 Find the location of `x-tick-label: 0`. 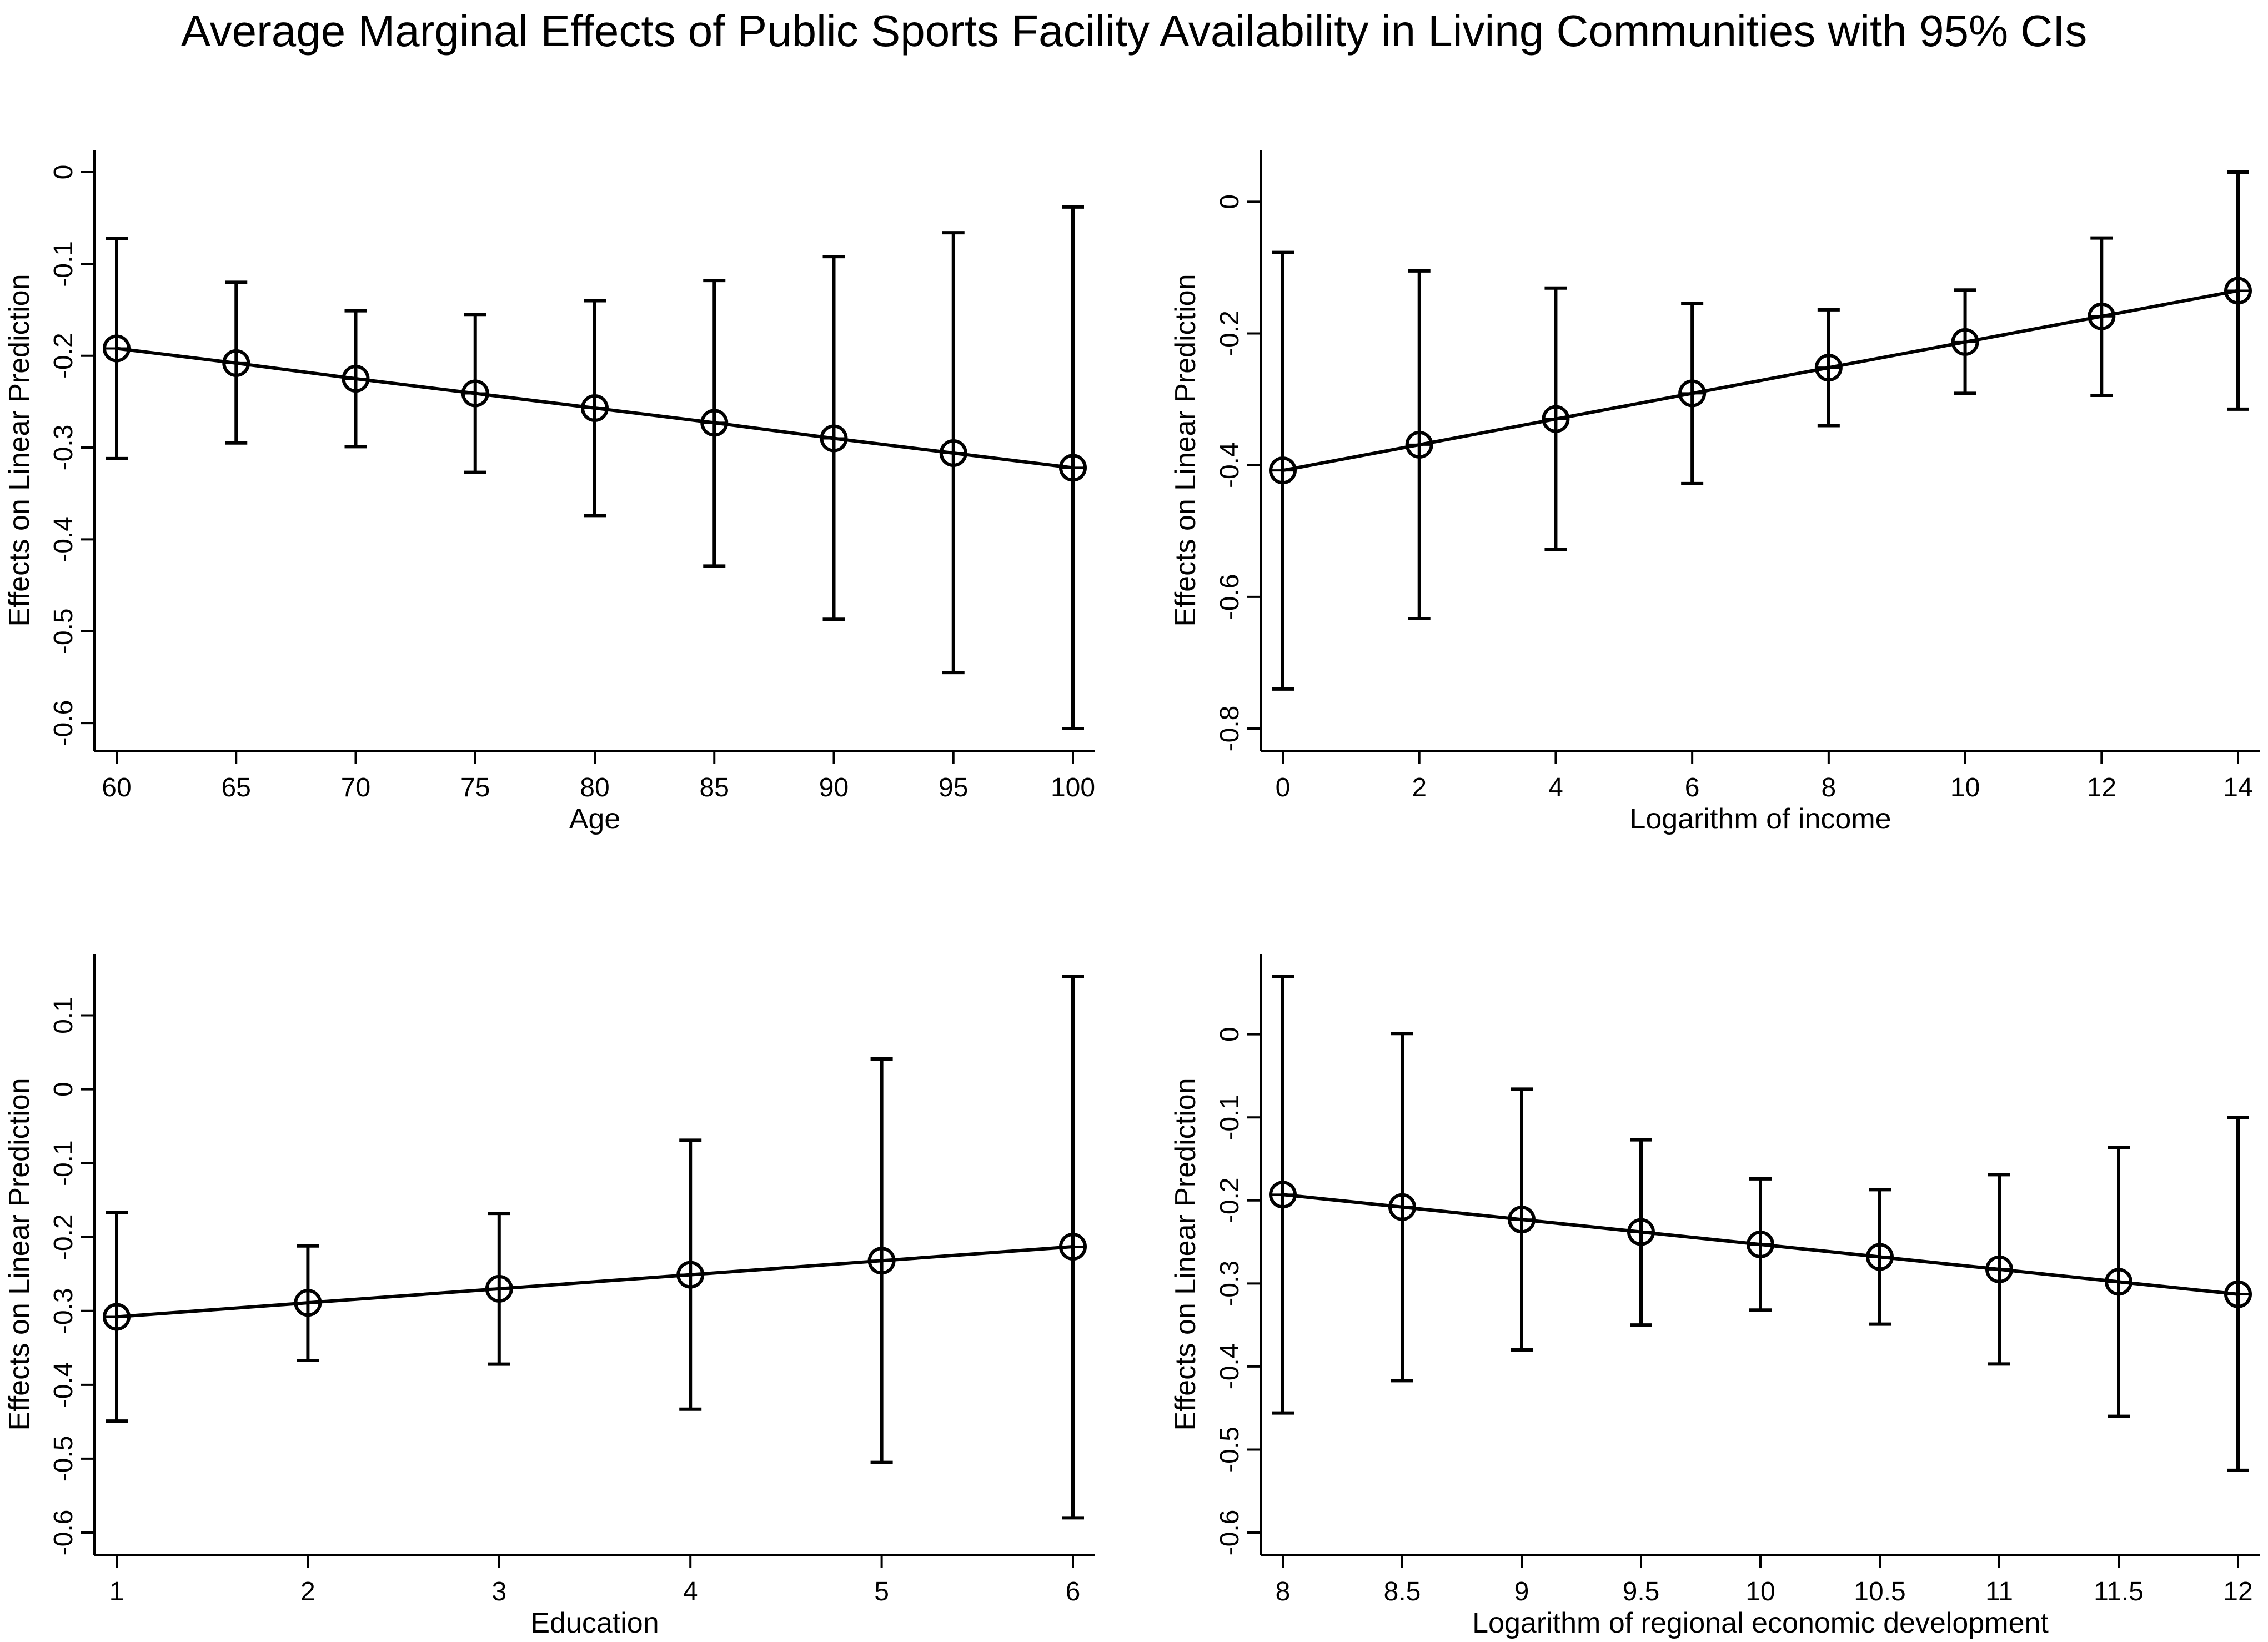

x-tick-label: 0 is located at coordinates (1284, 787).